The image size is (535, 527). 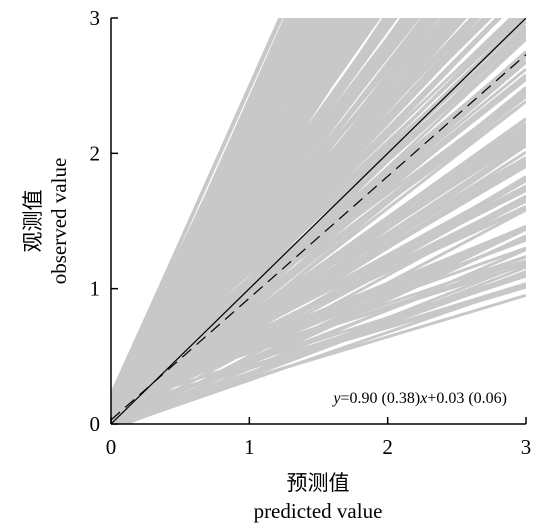 What do you see at coordinates (423, 398) in the screenshot?
I see `fit-equation-x: x` at bounding box center [423, 398].